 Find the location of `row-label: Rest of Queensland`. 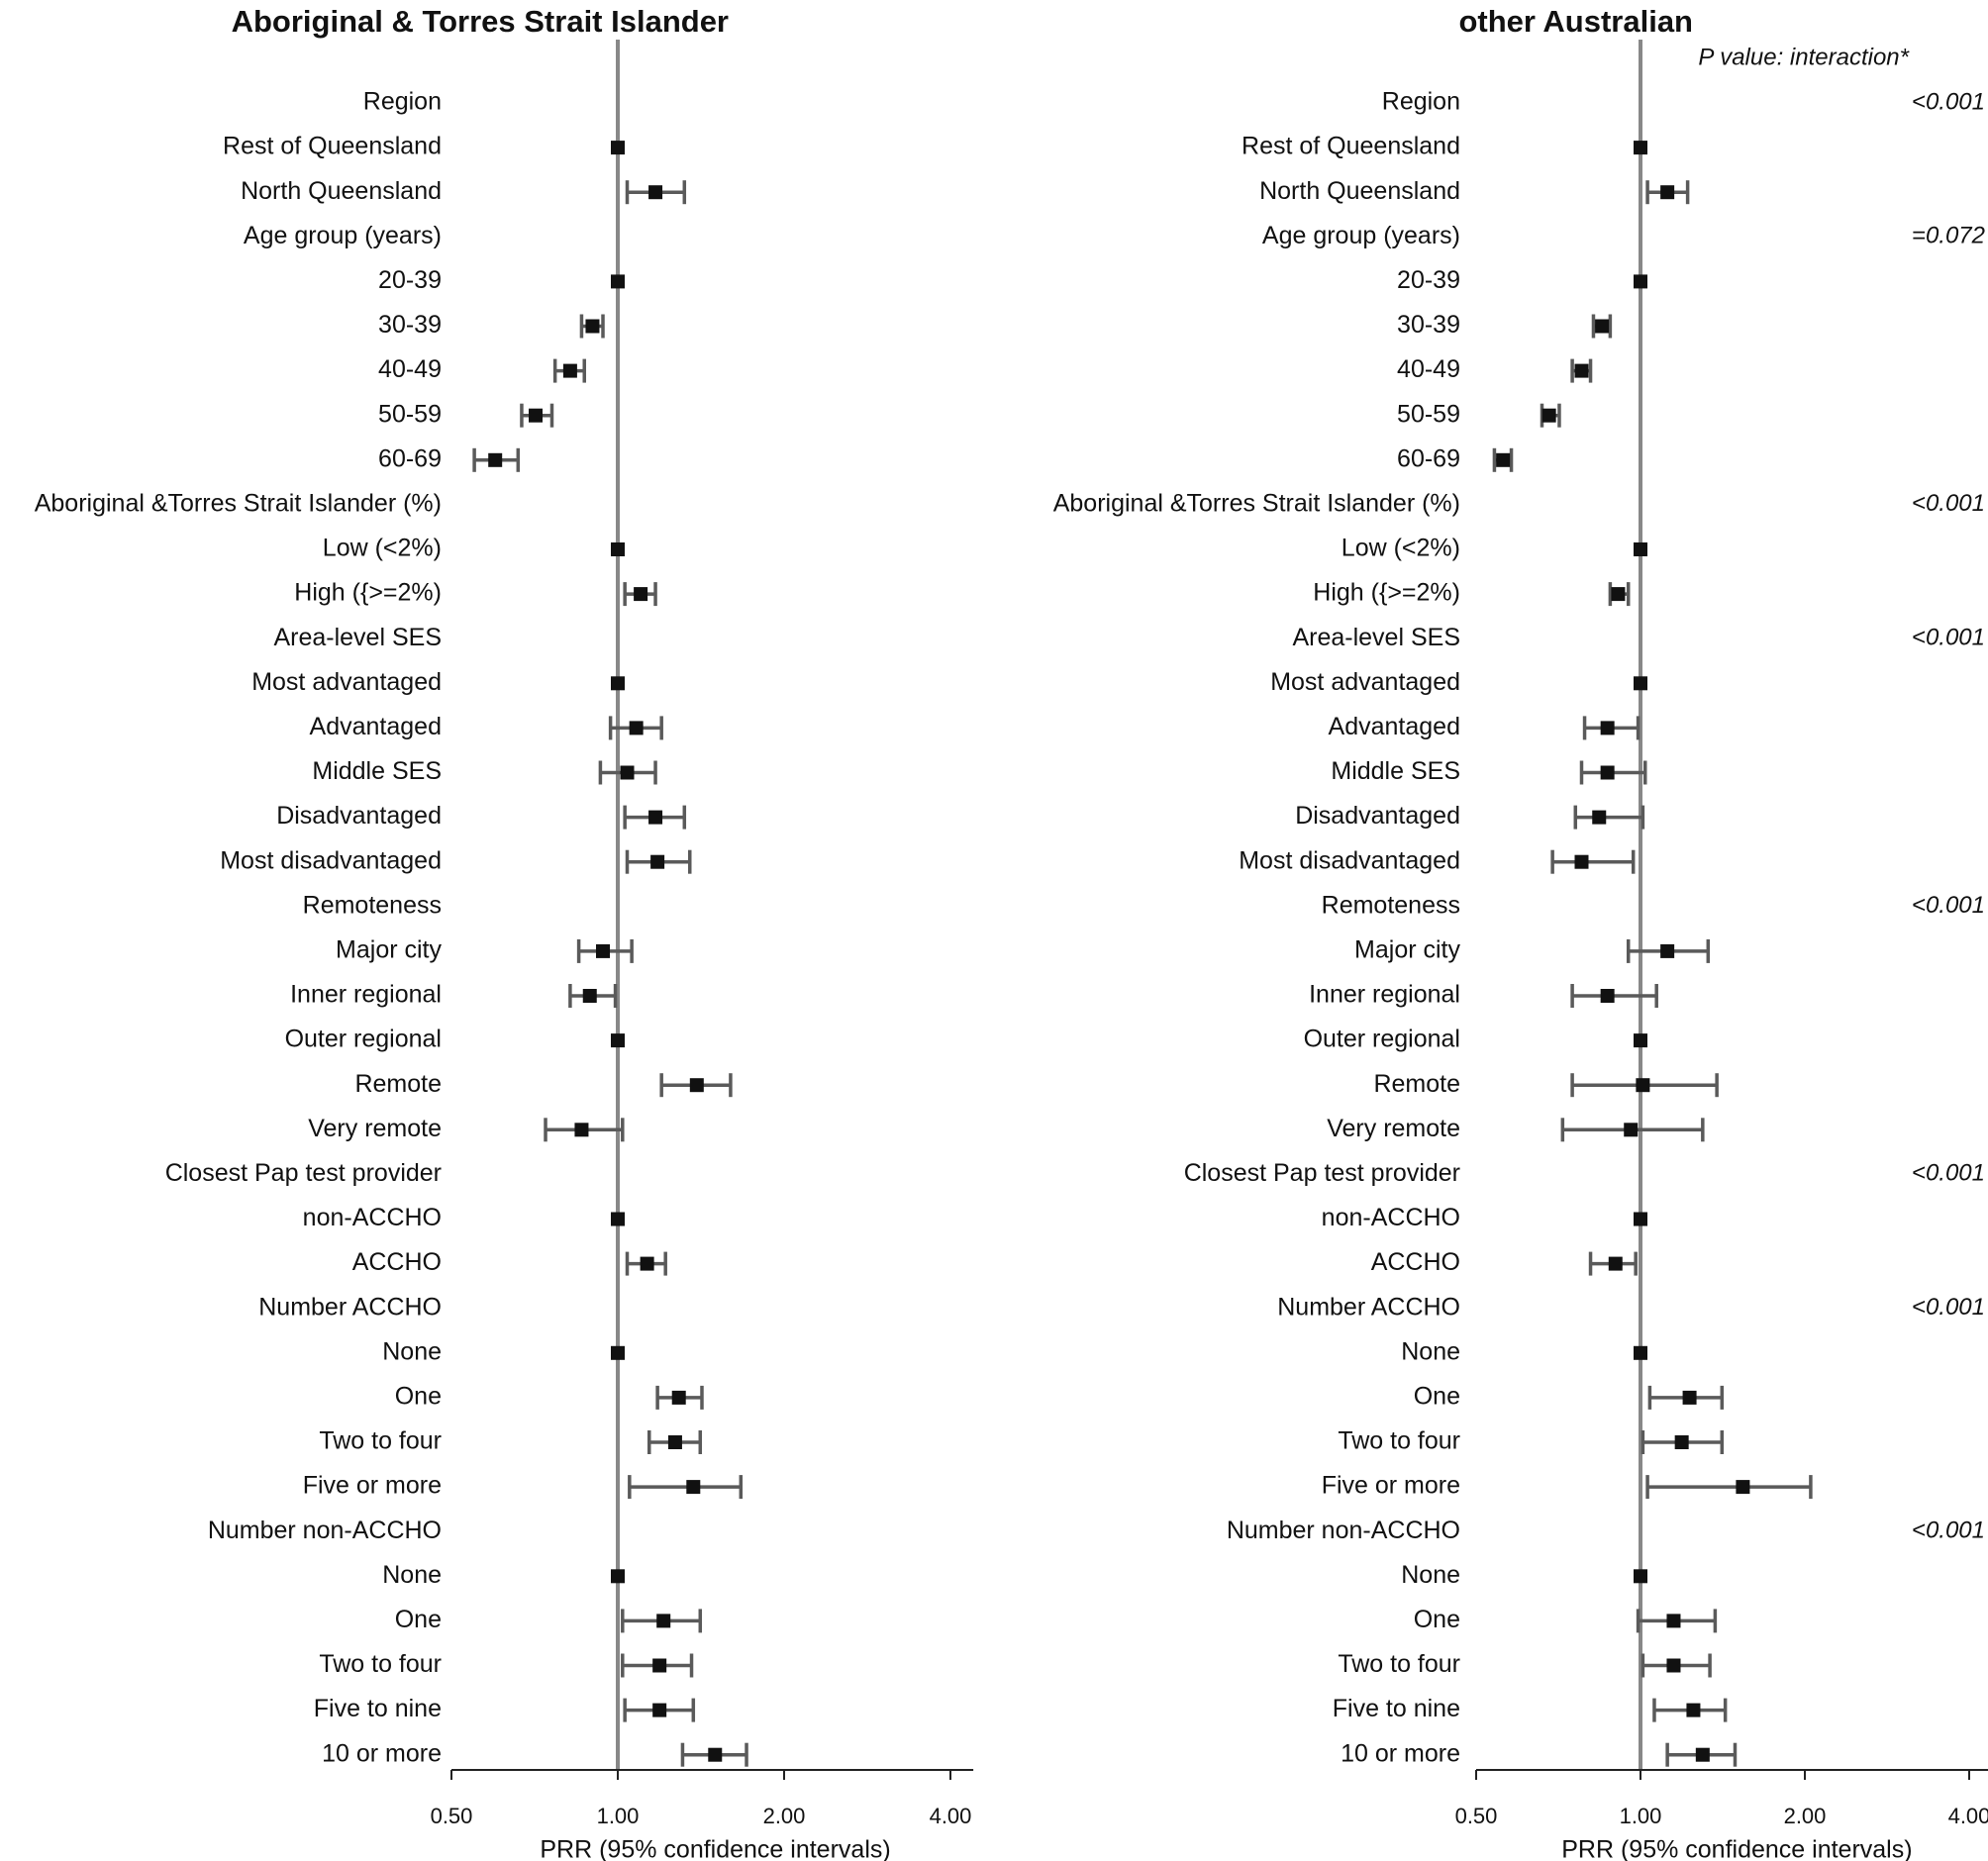

row-label: Rest of Queensland is located at coordinates (1351, 146).